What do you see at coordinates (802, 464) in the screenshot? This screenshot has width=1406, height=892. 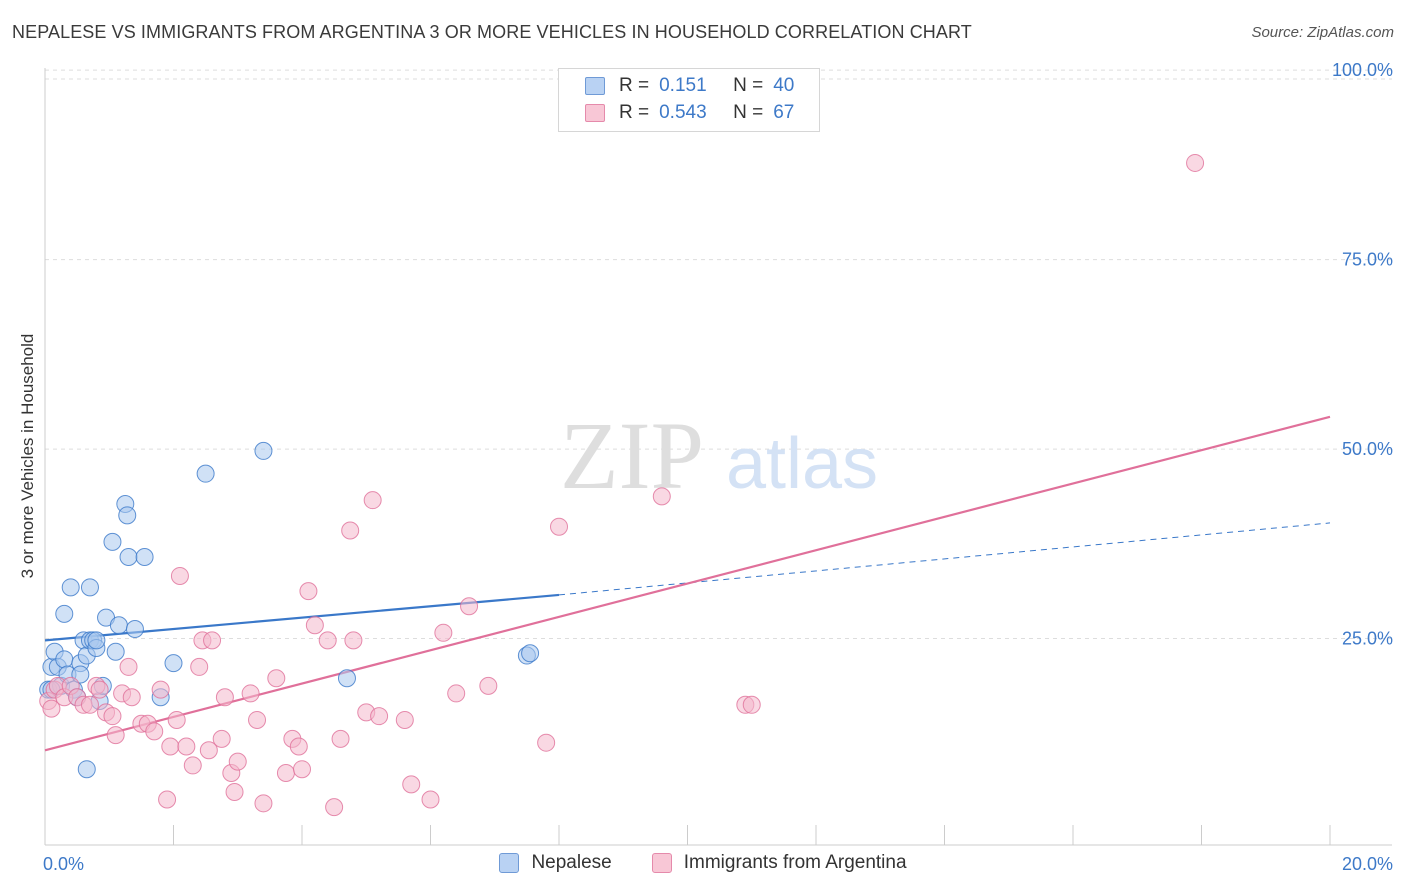 I see `watermark-atlas: atlas` at bounding box center [802, 464].